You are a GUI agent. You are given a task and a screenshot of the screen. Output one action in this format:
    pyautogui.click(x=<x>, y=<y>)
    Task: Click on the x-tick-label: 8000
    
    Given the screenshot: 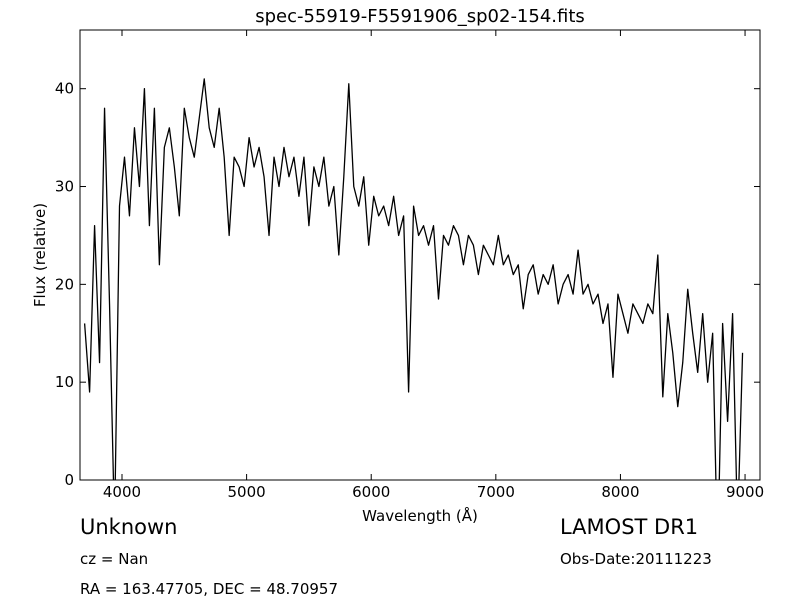 What is the action you would take?
    pyautogui.click(x=620, y=492)
    